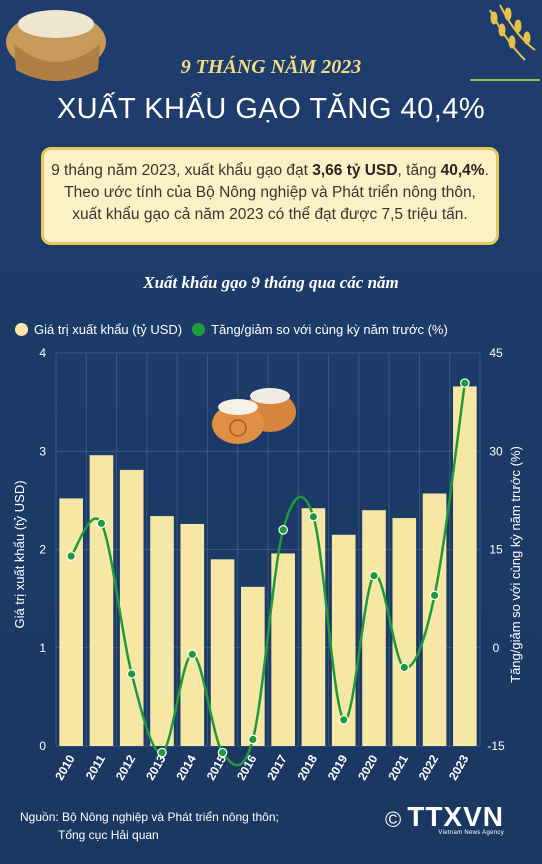  I want to click on source-line-2: Tổng cục Hải quan, so click(108, 835).